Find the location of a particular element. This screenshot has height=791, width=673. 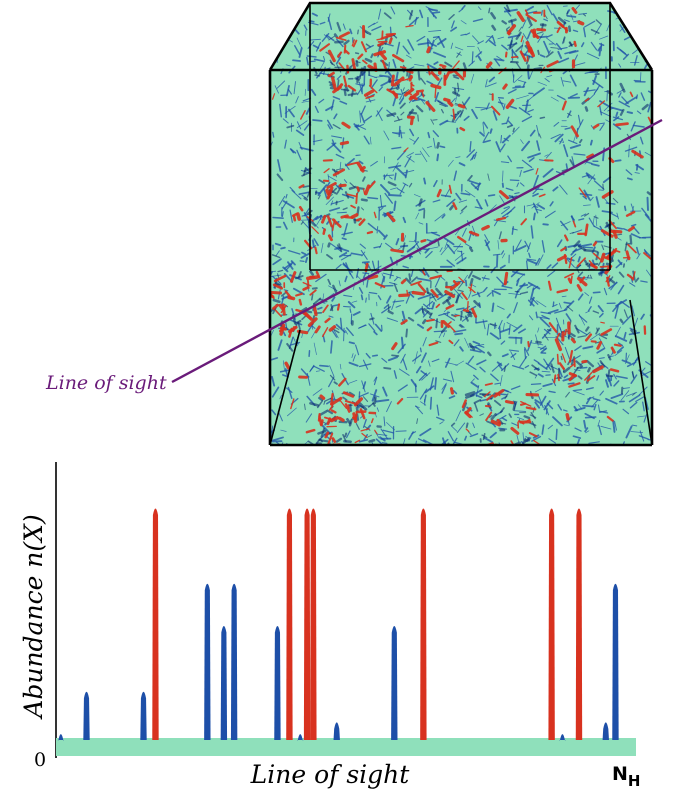

y-origin-label: 0 is located at coordinates (40, 760).